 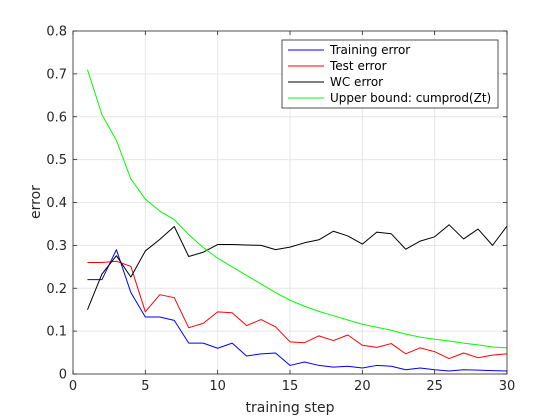 I want to click on y-tick-label: 0.7, so click(x=56, y=74).